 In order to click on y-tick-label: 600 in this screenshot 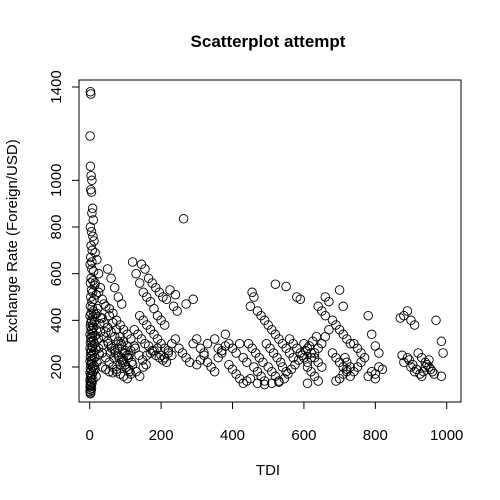, I will do `click(56, 273)`.